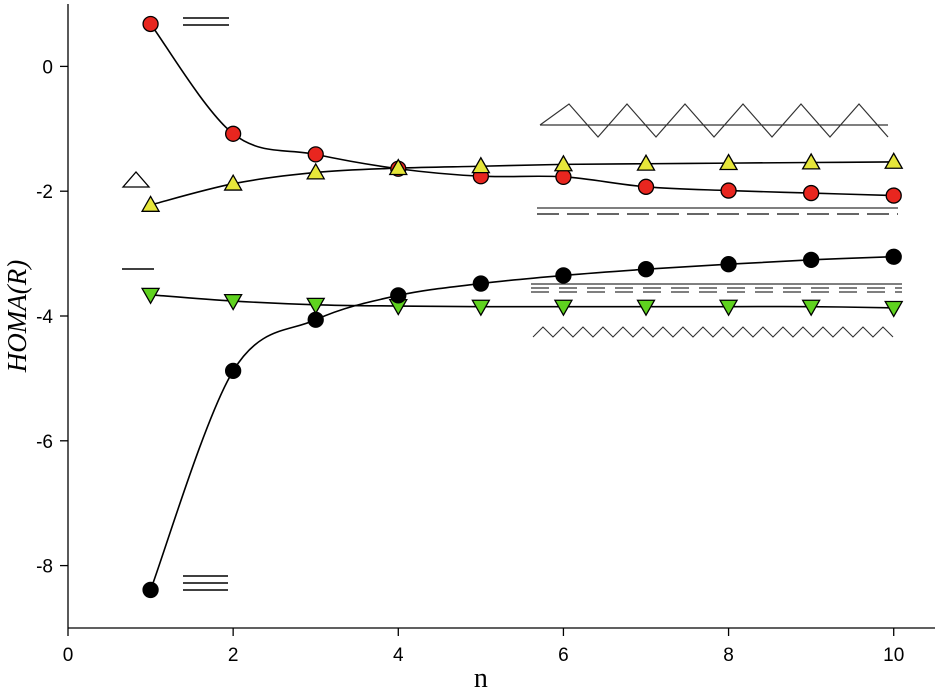 The image size is (938, 691). I want to click on x-tick-label: 2, so click(233, 655).